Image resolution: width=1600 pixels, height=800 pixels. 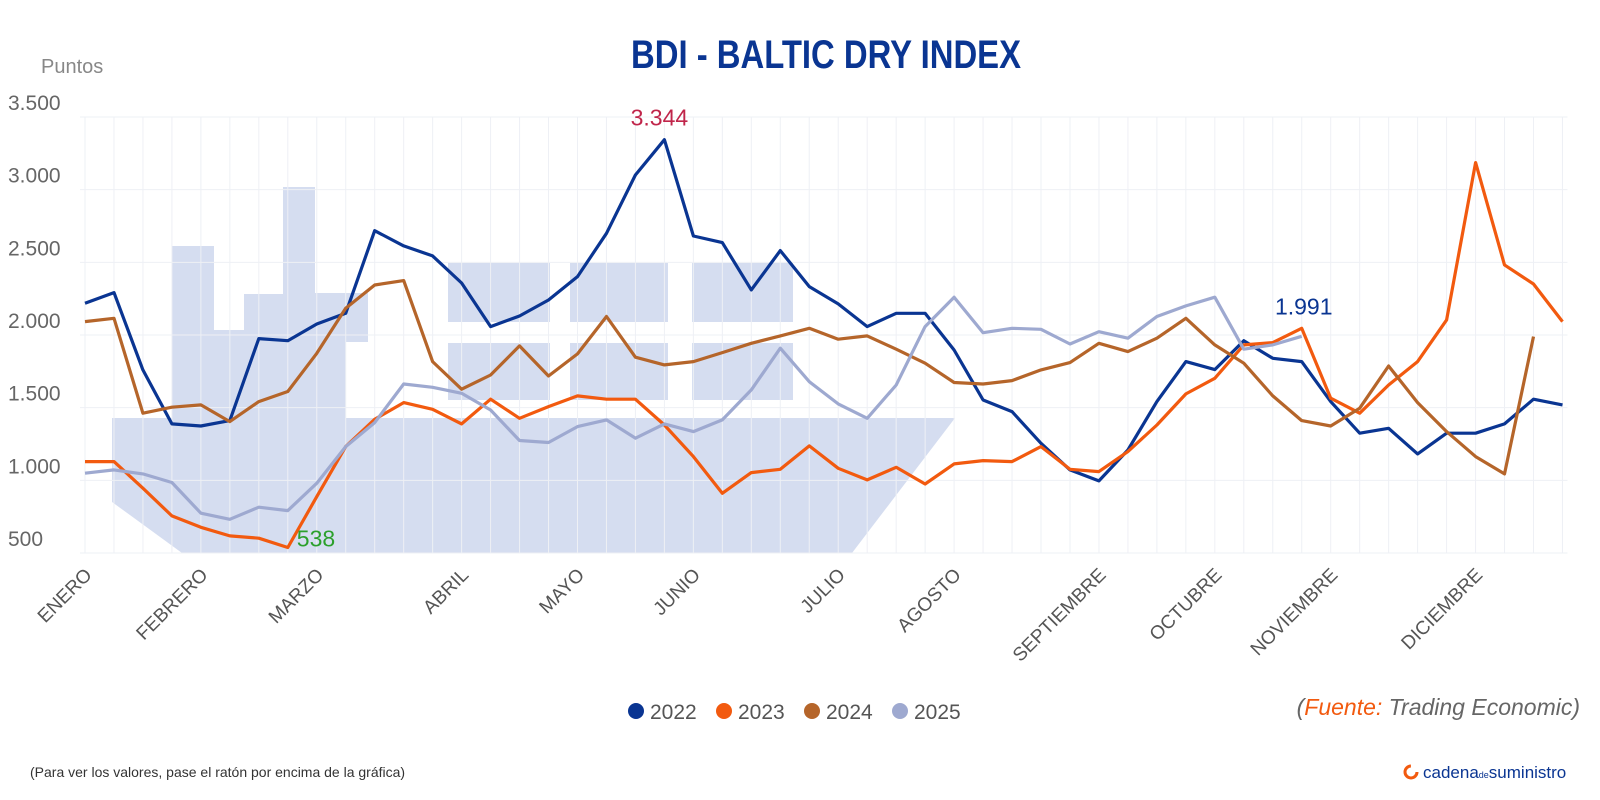 I want to click on x-tick-label: FEBRERO, so click(x=173, y=605).